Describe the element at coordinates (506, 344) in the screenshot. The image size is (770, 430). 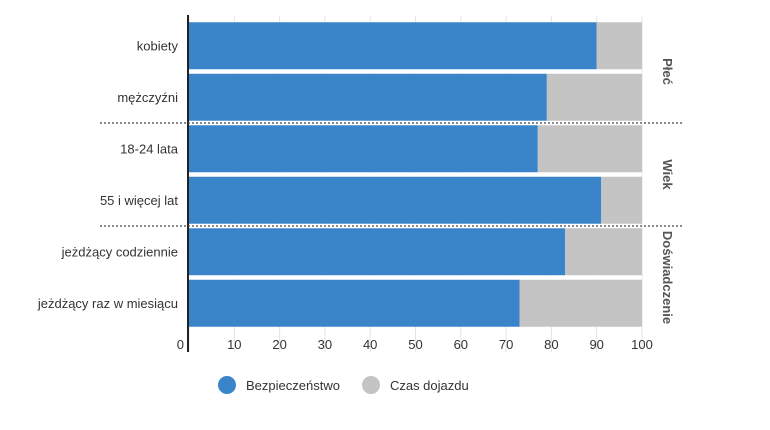
I see `x-tick-label: 70` at that location.